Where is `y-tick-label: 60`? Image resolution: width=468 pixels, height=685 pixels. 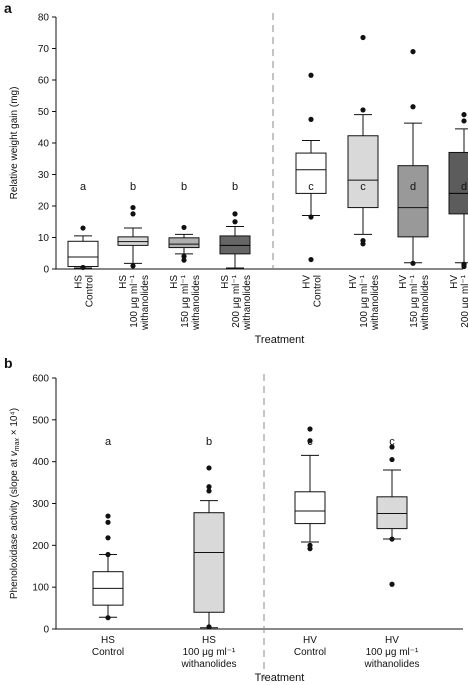
y-tick-label: 60 is located at coordinates (44, 81).